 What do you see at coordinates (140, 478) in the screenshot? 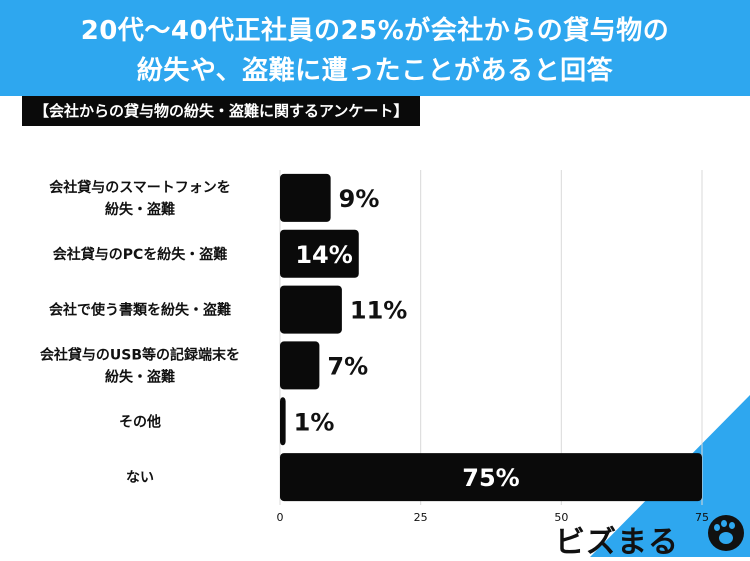
I see `category-label: ない` at bounding box center [140, 478].